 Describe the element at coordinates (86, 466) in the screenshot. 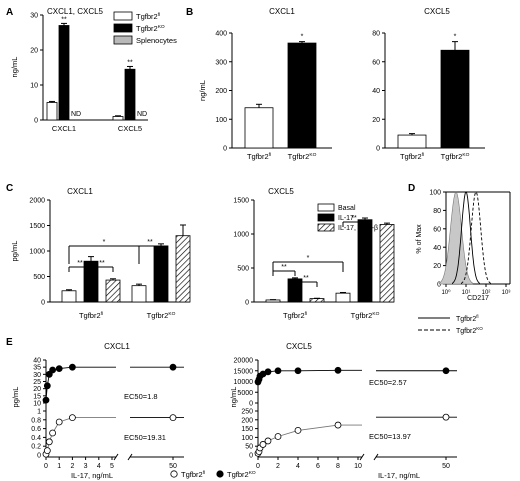

I see `panel-e-cxcl1-x-tick-label: 3` at that location.